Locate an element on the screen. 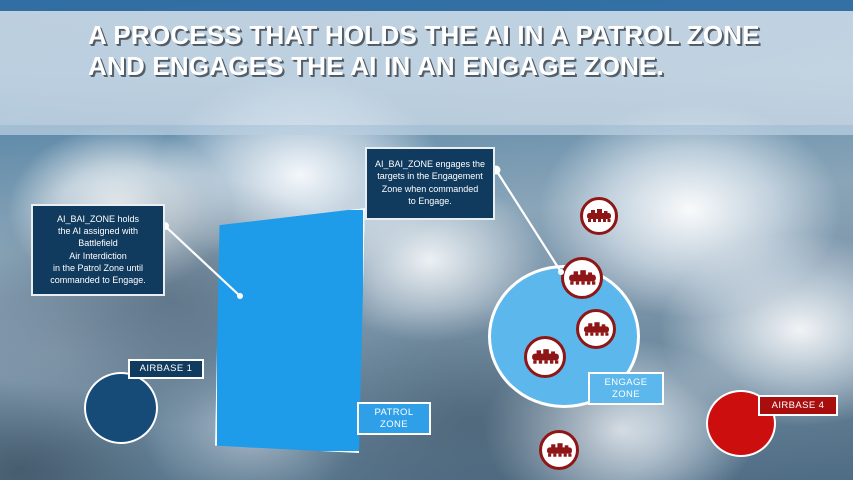  patrol-callout-line-3: Battlefield is located at coordinates (98, 243).